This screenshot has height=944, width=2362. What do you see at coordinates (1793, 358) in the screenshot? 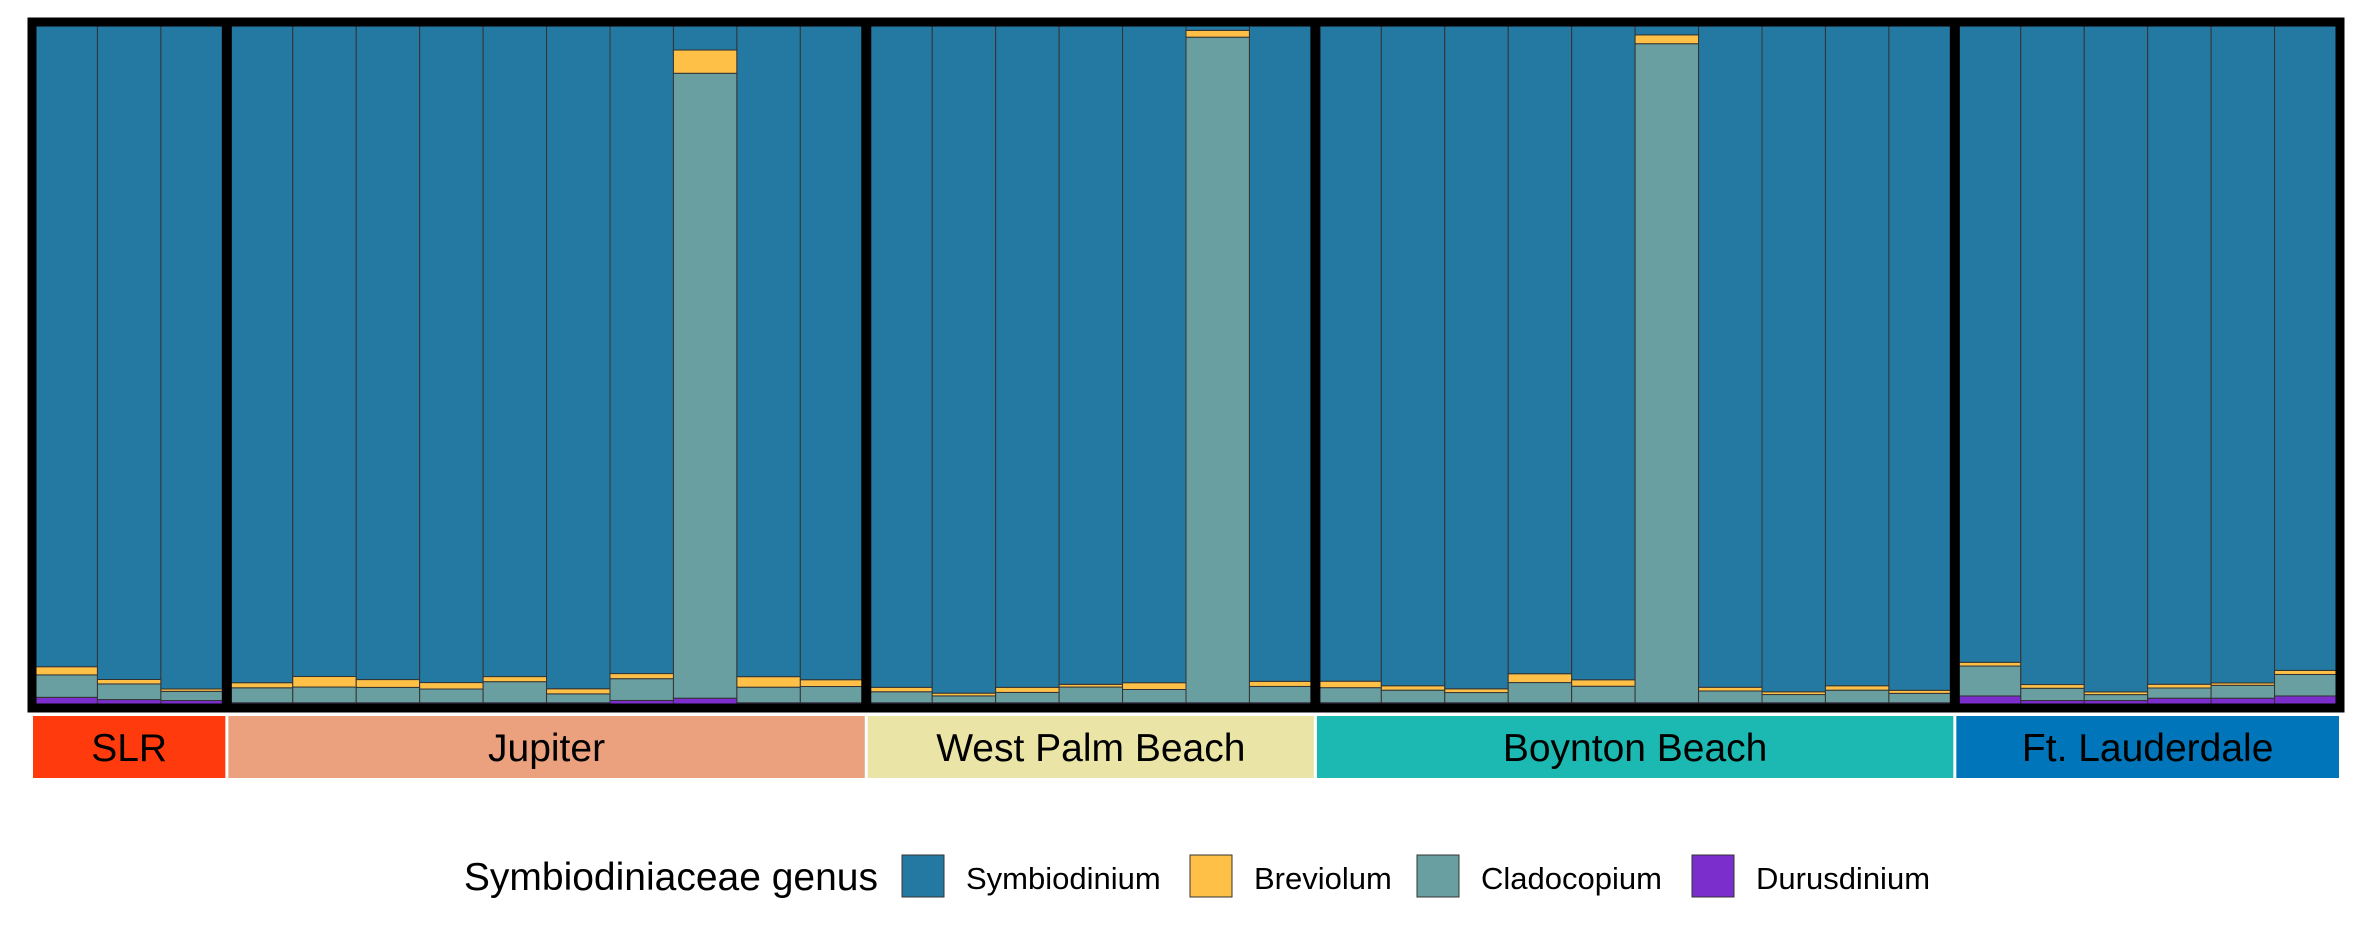
I see `bar-segment-boynton-beach-8-symbiodinium` at bounding box center [1793, 358].